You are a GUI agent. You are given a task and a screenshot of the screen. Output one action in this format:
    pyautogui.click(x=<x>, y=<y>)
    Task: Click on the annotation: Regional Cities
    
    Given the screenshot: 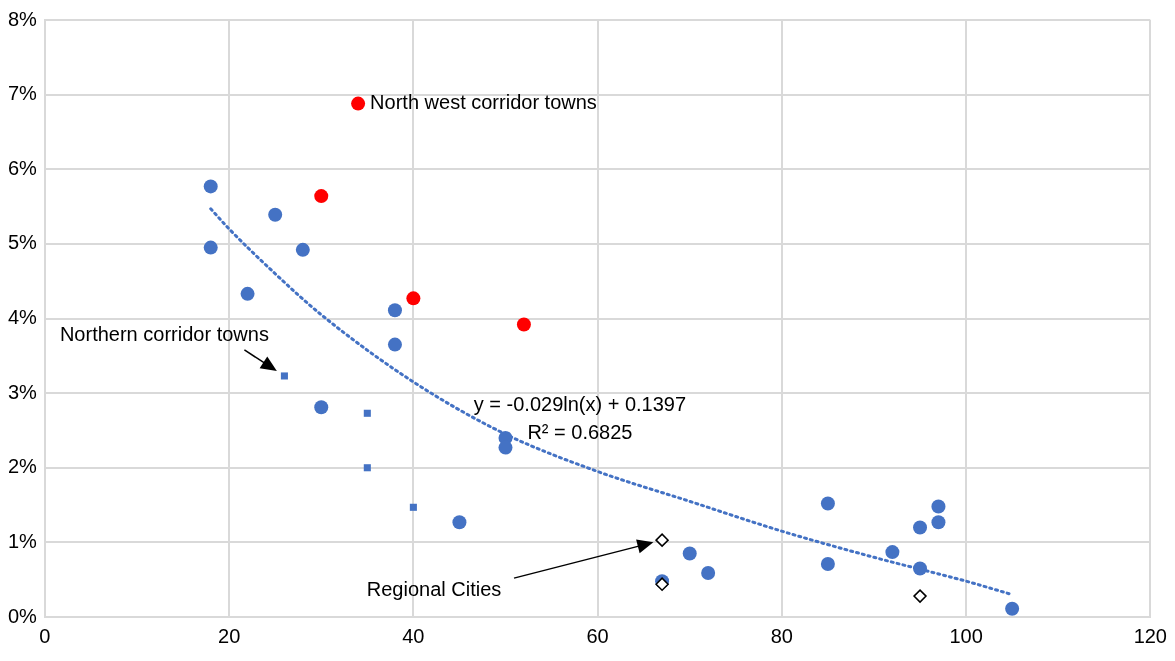 What is the action you would take?
    pyautogui.click(x=434, y=588)
    